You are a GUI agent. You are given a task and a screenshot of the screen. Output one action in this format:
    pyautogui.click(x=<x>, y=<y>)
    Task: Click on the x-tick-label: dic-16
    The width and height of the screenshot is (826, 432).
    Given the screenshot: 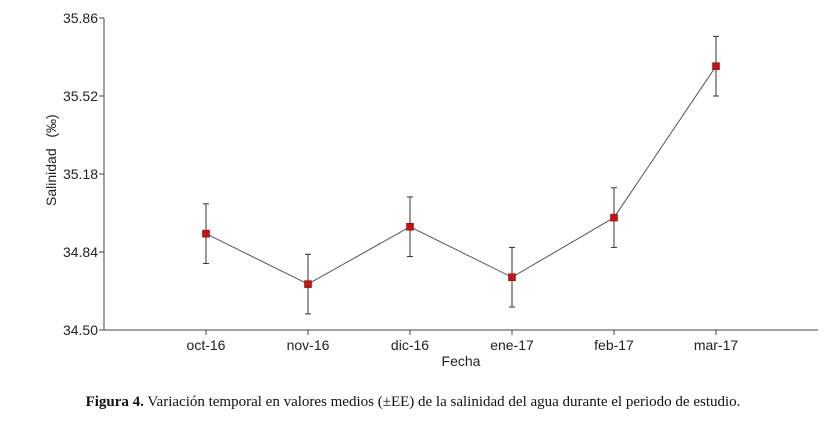 What is the action you would take?
    pyautogui.click(x=410, y=345)
    